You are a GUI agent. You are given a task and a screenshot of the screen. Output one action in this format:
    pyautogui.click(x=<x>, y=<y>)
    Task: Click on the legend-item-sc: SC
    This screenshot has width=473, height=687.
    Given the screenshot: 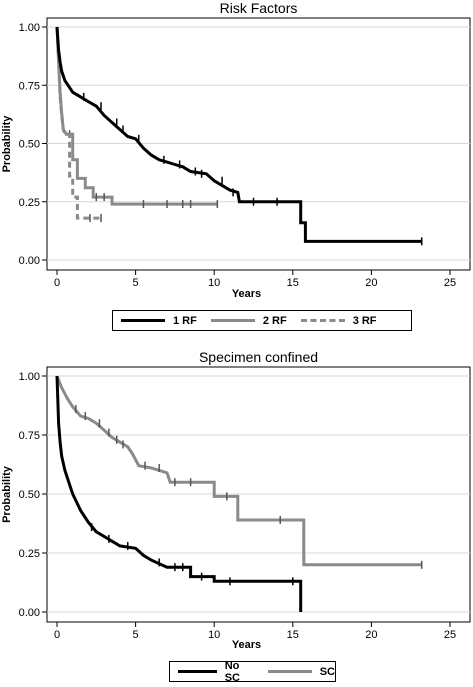 What is the action you would take?
    pyautogui.click(x=301, y=671)
    